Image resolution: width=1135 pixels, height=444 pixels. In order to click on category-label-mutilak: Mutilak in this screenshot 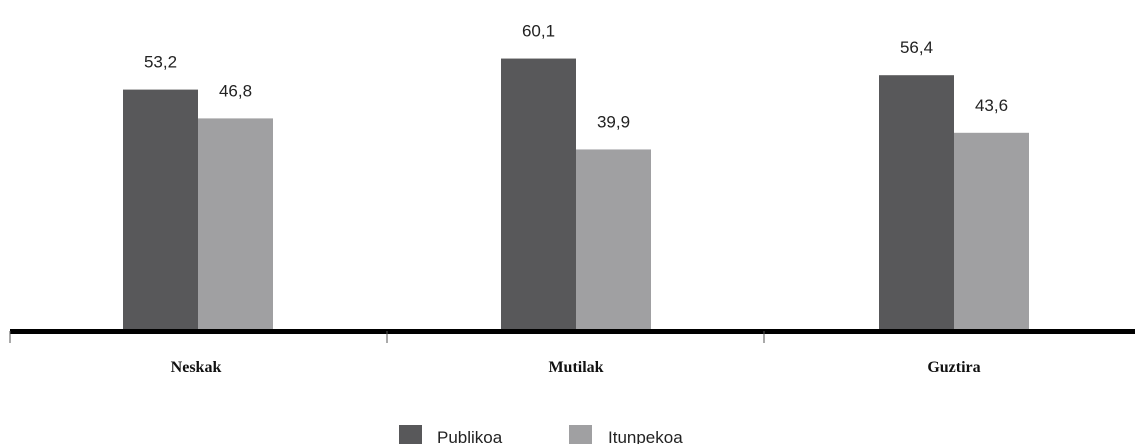, I will do `click(575, 367)`.